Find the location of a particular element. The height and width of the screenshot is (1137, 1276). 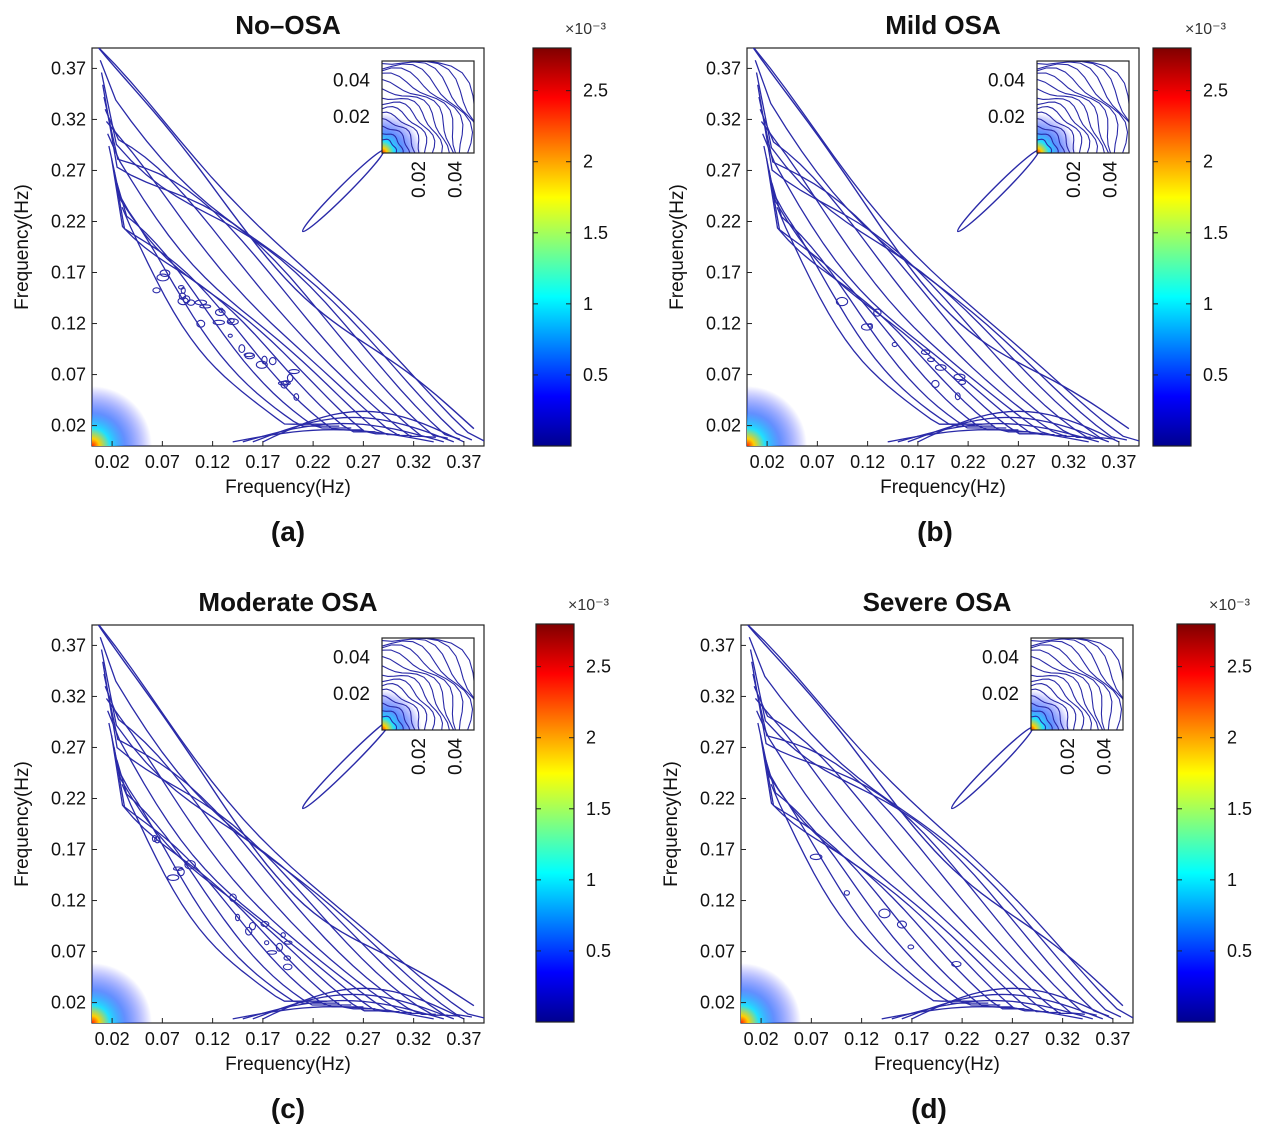

y-tick-label: 0.17 is located at coordinates (68, 273).